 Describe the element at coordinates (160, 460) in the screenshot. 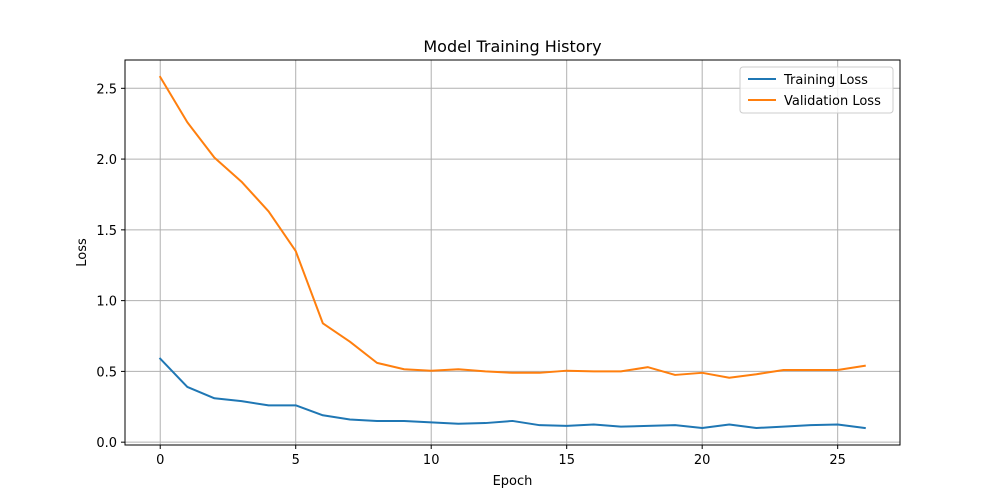

I see `x-tick-label: 0` at that location.